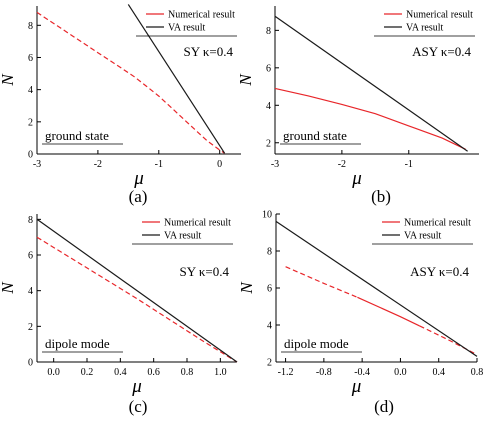  Describe the element at coordinates (384, 406) in the screenshot. I see `panel-caption: (d)` at that location.